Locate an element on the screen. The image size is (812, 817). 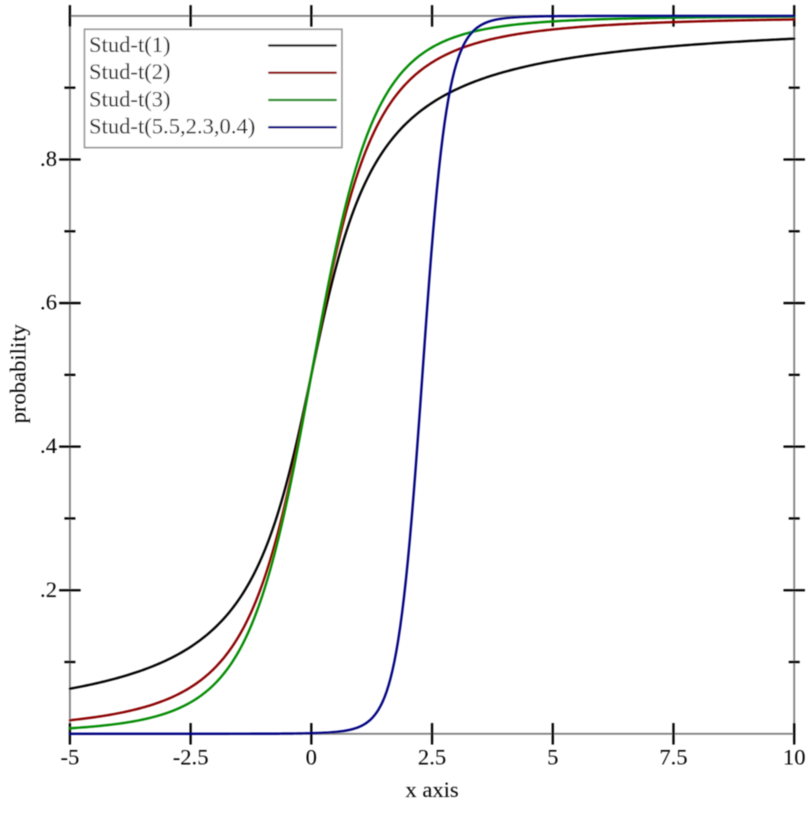
svg-text: .2 is located at coordinates (48, 589).